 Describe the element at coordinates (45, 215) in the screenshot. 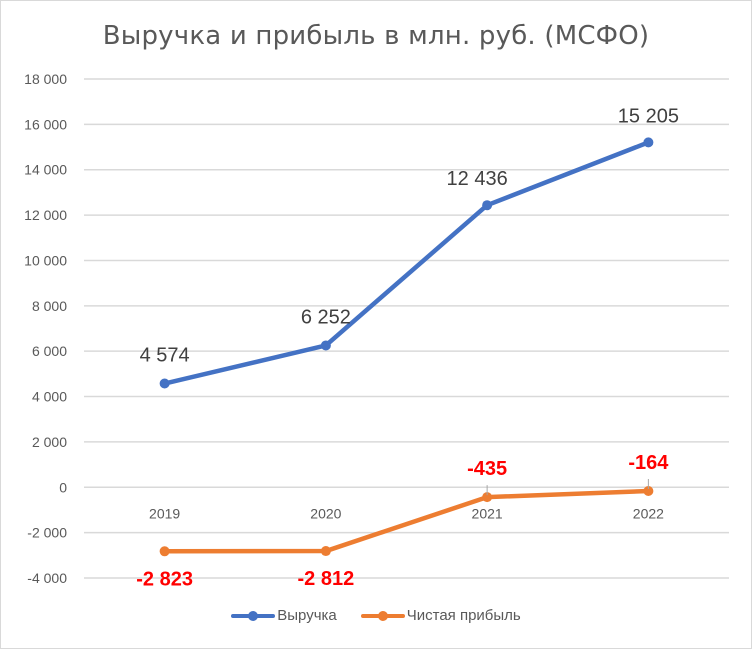

I see `y-tick-label: 12 000` at that location.